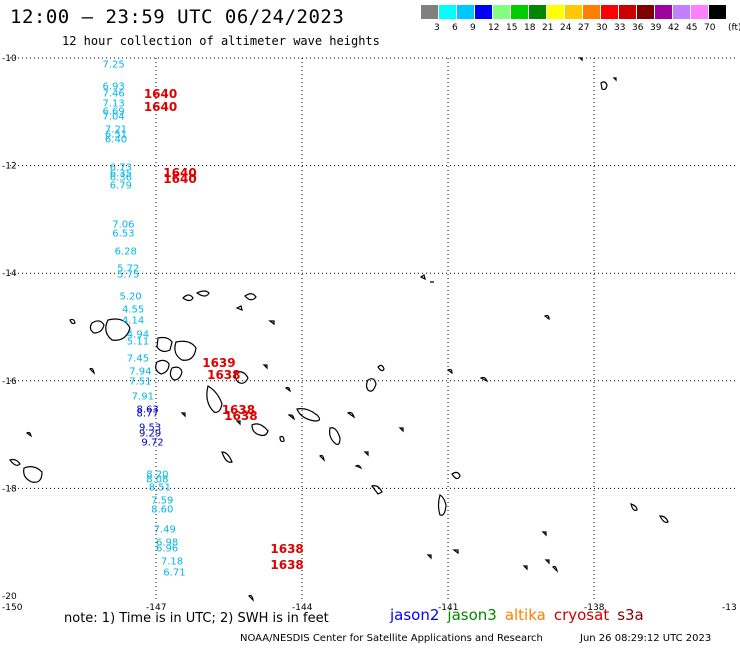 This screenshot has width=740, height=650. What do you see at coordinates (157, 480) in the screenshot?
I see `wave-height-value: 8.08` at bounding box center [157, 480].